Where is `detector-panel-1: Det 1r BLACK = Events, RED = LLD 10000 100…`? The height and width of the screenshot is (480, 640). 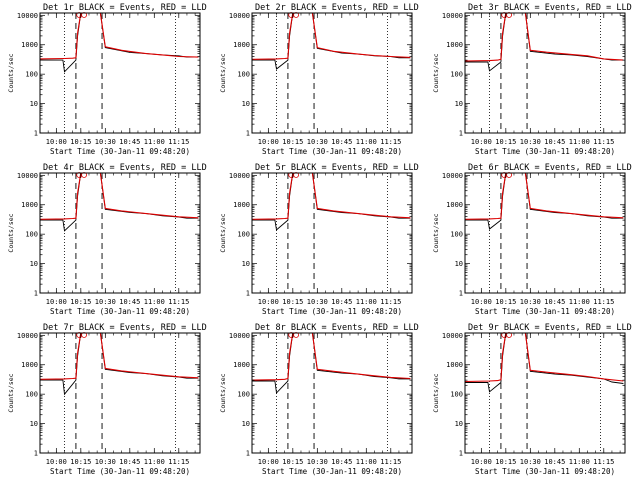 detector-panel-1: Det 1r BLACK = Events, RED = LLD 10000 100… is located at coordinates (107, 79).